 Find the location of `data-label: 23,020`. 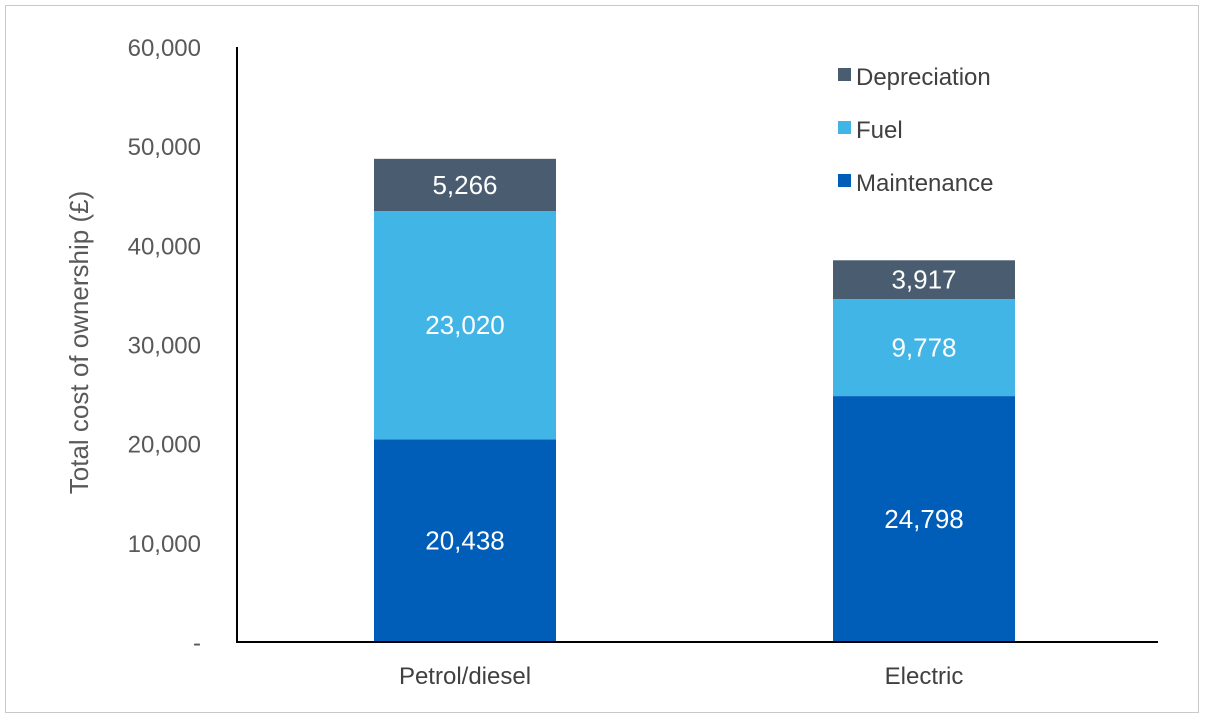

data-label: 23,020 is located at coordinates (465, 325).